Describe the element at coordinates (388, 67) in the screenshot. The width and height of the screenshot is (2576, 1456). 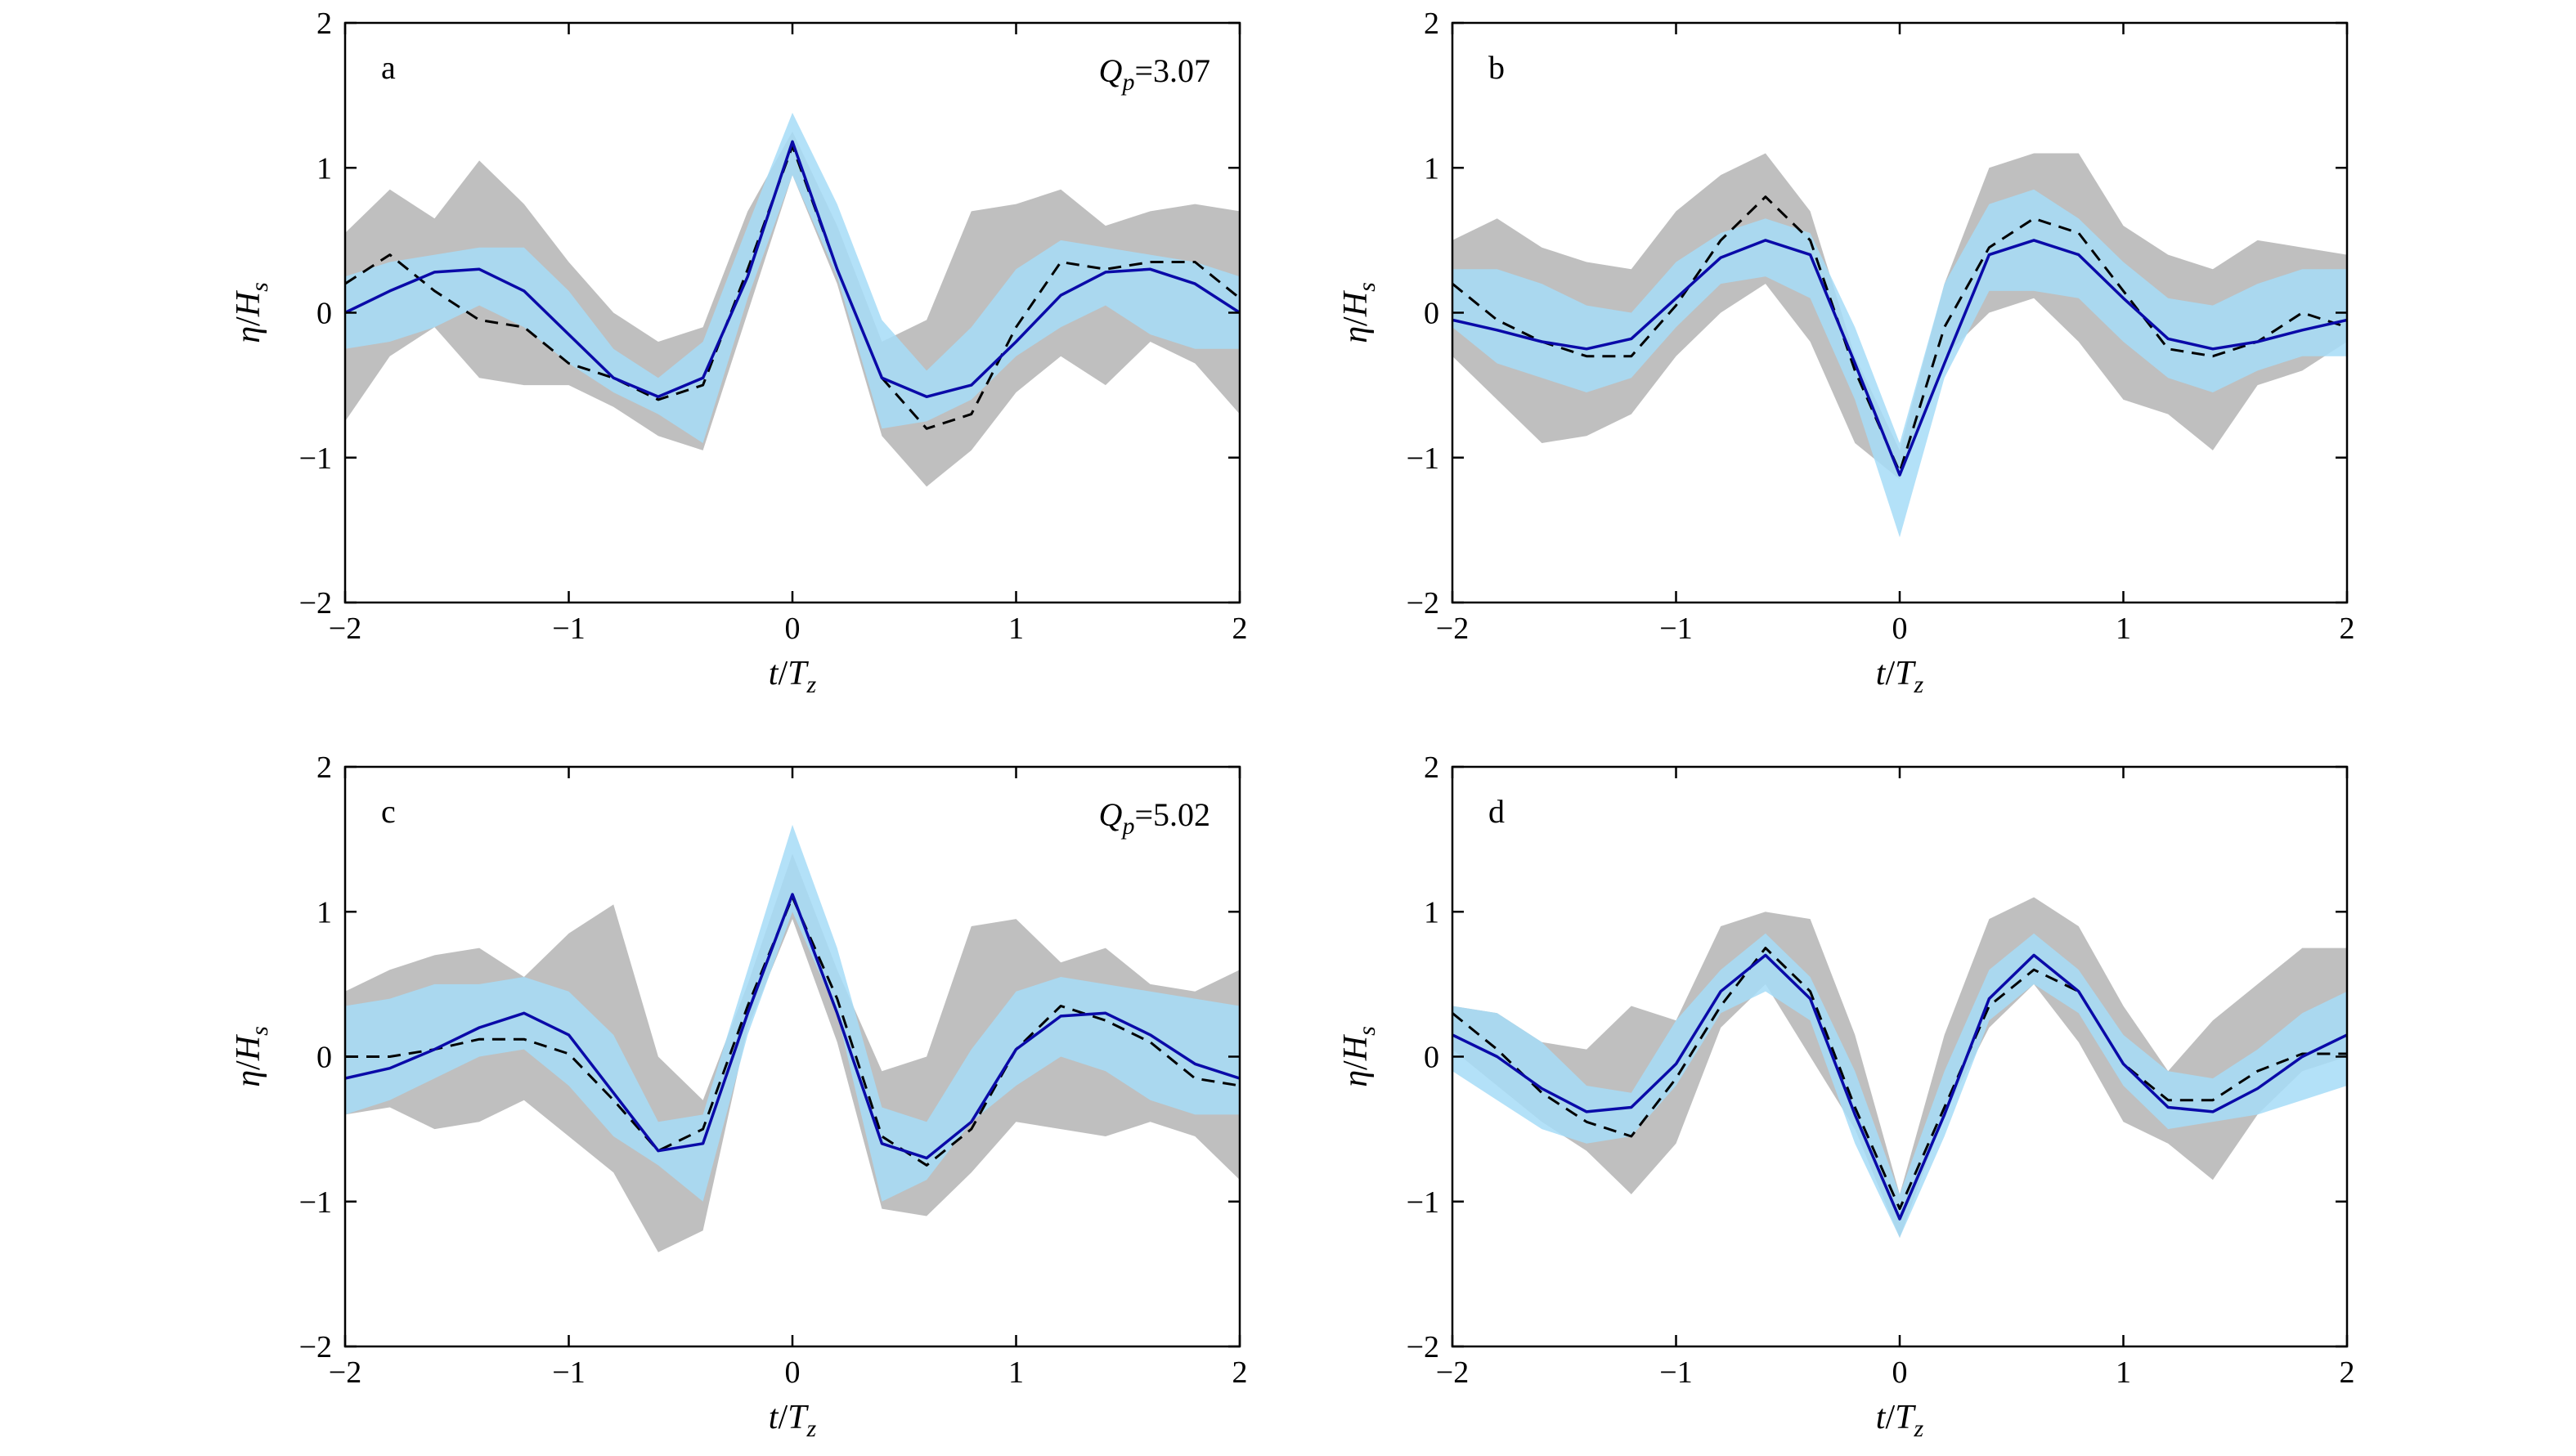
I see `panel-letter: a` at that location.